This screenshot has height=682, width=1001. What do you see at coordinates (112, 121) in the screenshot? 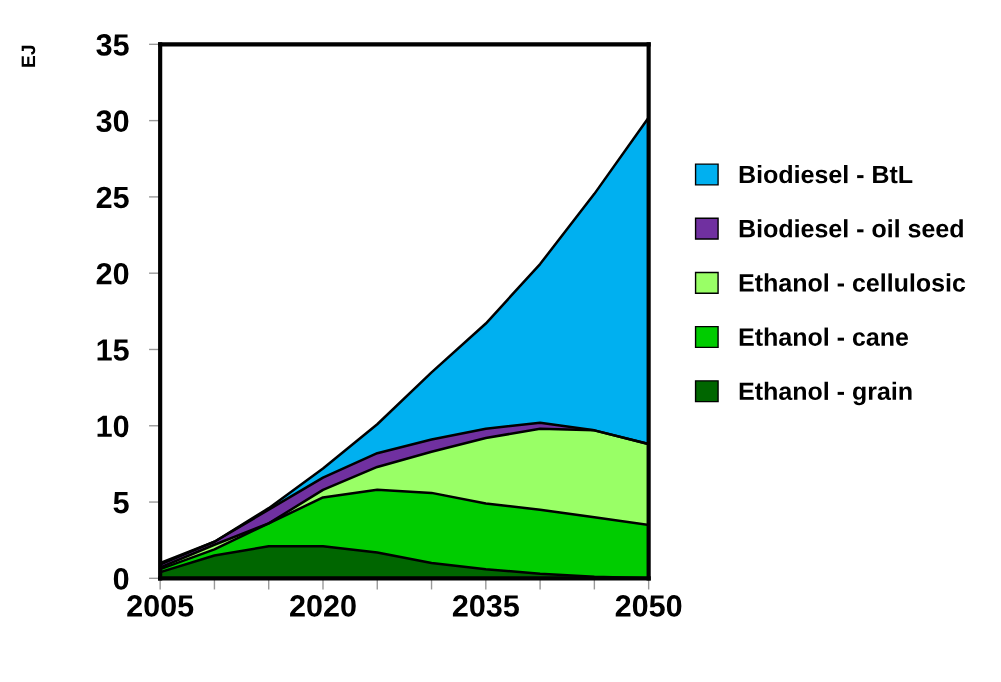
I see `y-tick-label: 30` at bounding box center [112, 121].